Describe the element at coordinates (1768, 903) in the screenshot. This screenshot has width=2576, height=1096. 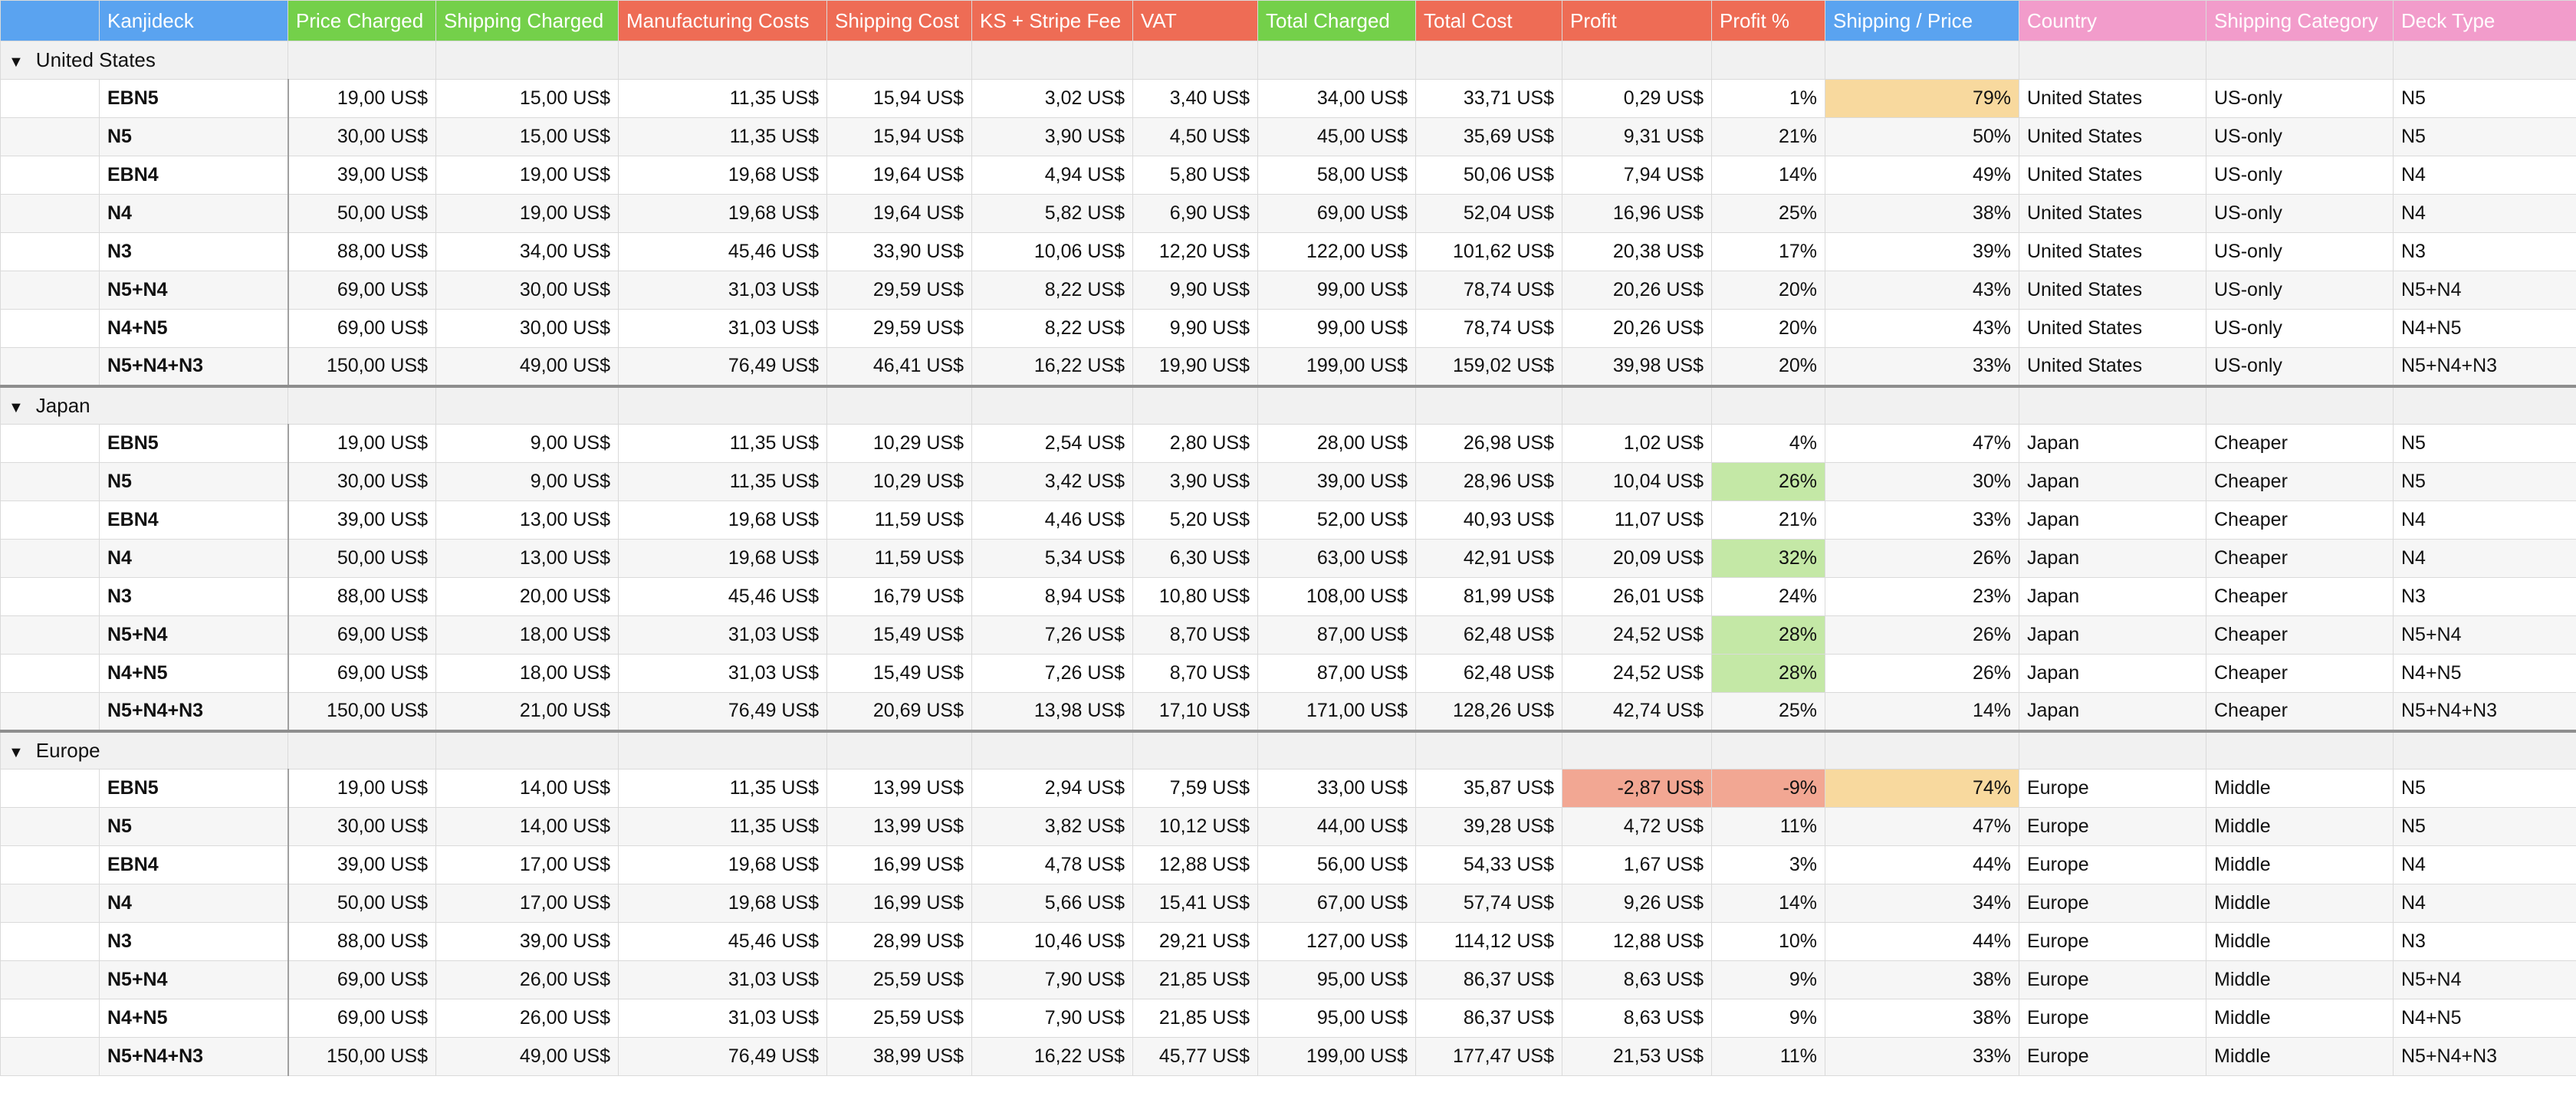
I see `cell: 14%` at that location.